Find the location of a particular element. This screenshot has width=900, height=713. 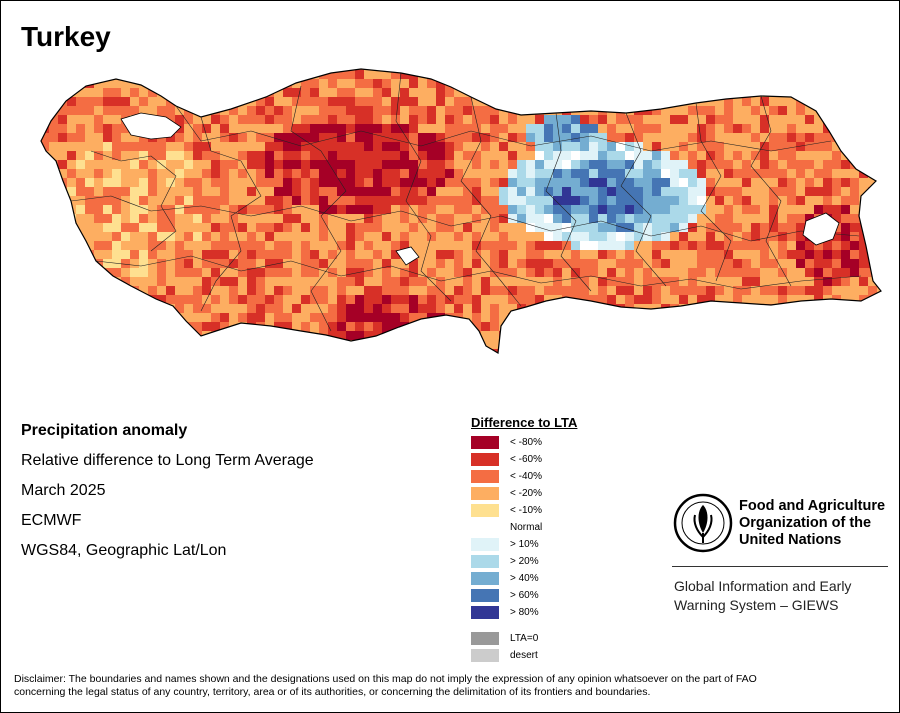

info-date: March 2025 is located at coordinates (63, 490).